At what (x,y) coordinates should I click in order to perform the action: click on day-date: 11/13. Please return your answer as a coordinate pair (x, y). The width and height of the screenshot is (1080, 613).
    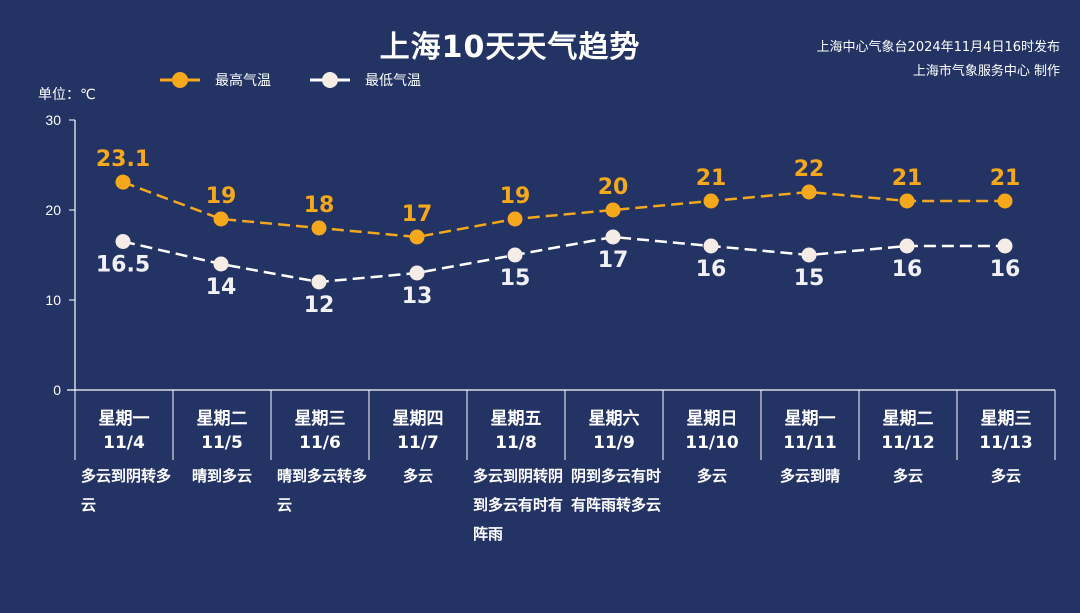
    Looking at the image, I should click on (1006, 443).